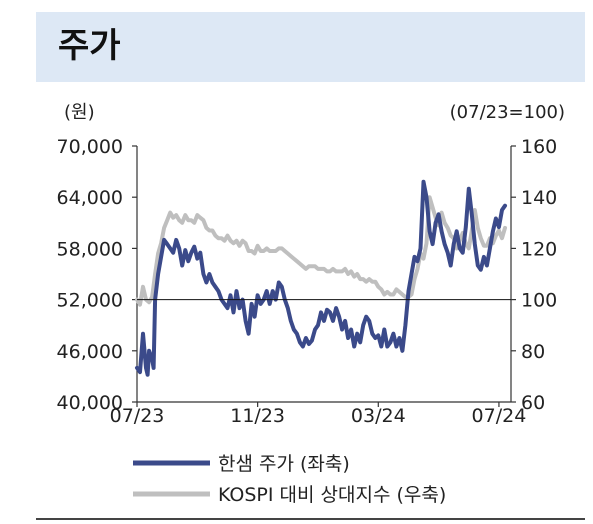  What do you see at coordinates (539, 198) in the screenshot?
I see `right-axis-tick-label: 140` at bounding box center [539, 198].